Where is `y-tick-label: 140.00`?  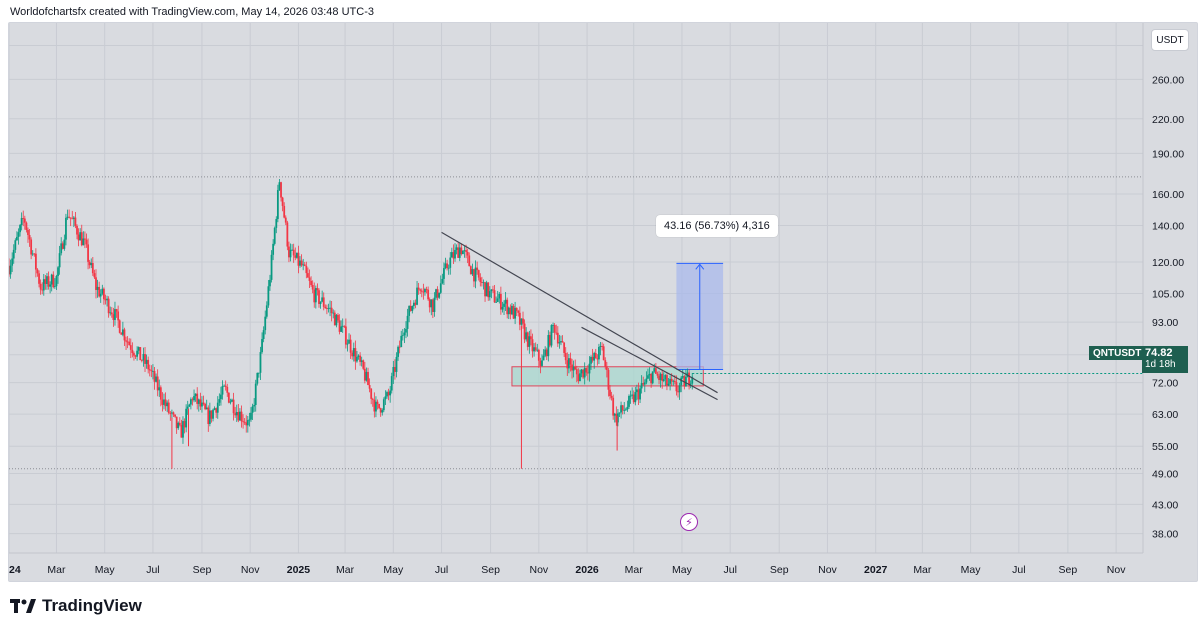 y-tick-label: 140.00 is located at coordinates (1168, 227).